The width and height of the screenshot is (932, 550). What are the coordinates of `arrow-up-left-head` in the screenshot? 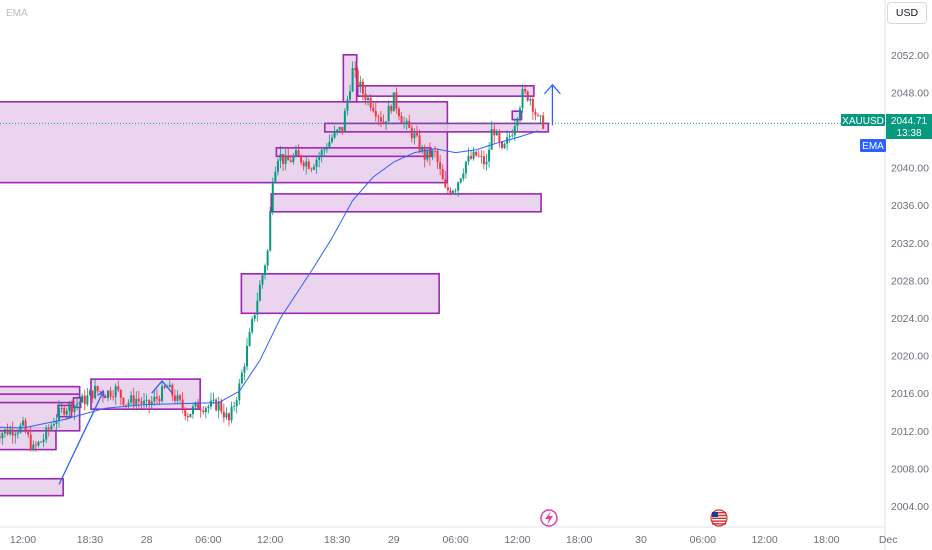 It's located at (100, 394).